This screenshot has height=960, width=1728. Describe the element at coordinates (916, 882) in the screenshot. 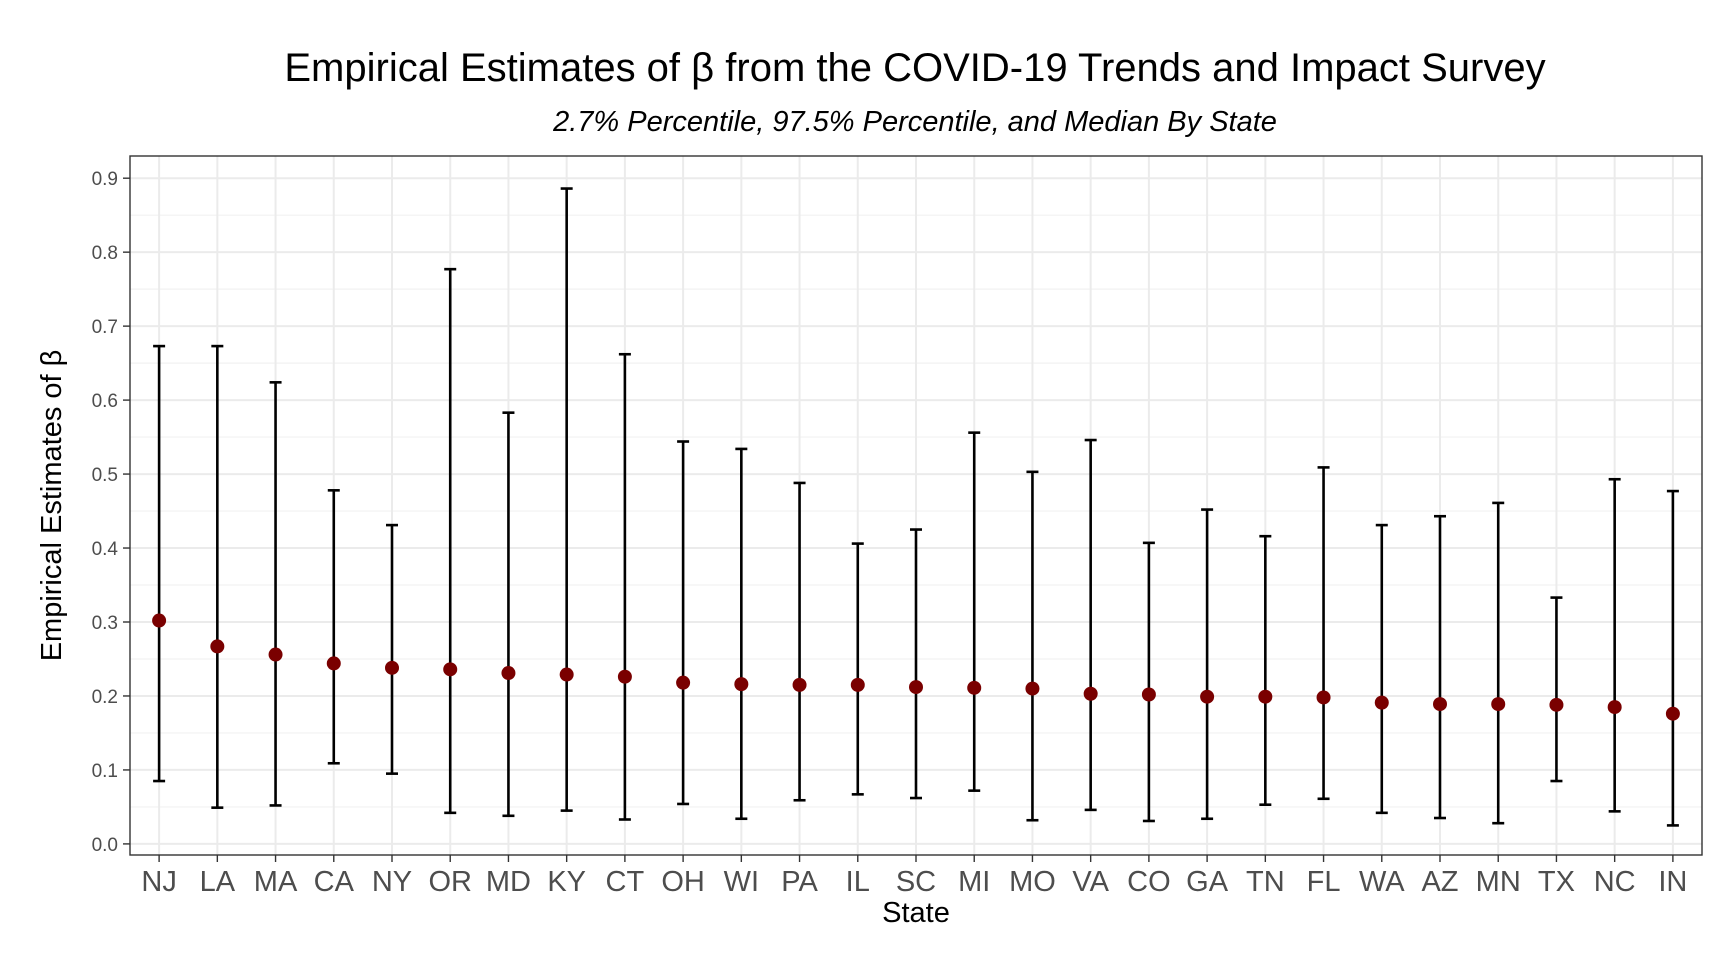

I see `x-tick-label-sc: SC` at that location.